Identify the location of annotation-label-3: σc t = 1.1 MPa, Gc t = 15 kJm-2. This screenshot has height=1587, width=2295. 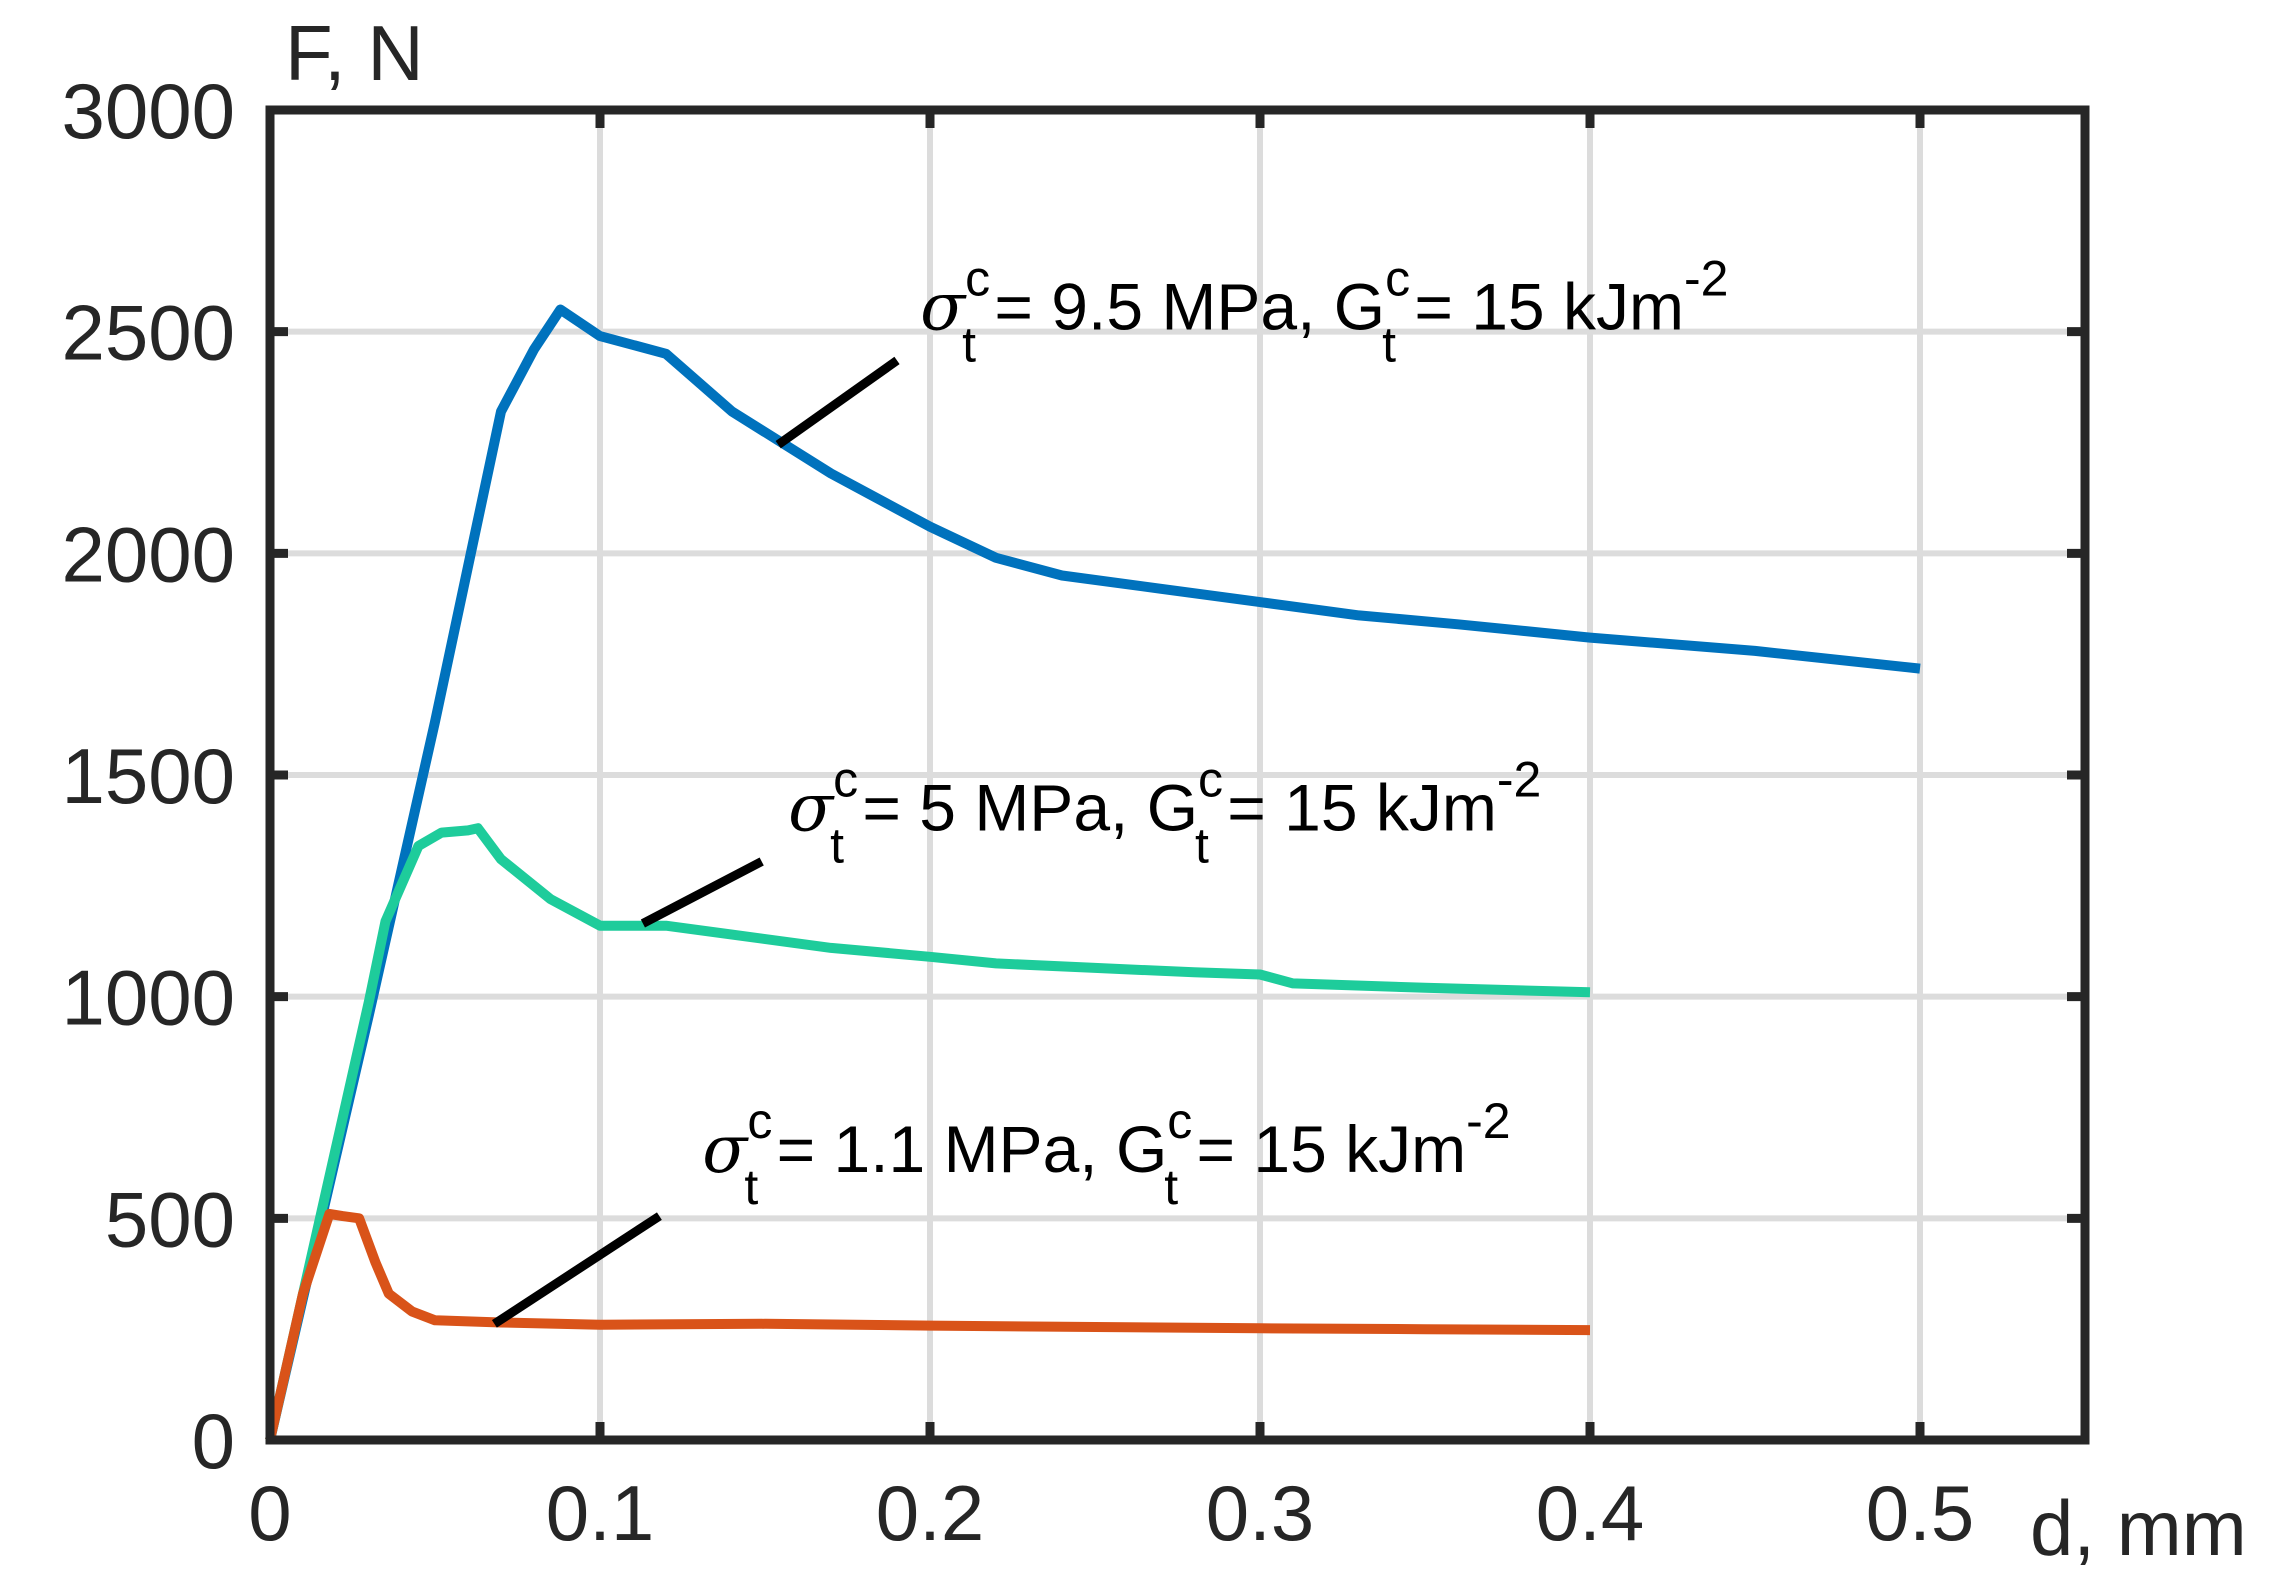
(1106, 1154).